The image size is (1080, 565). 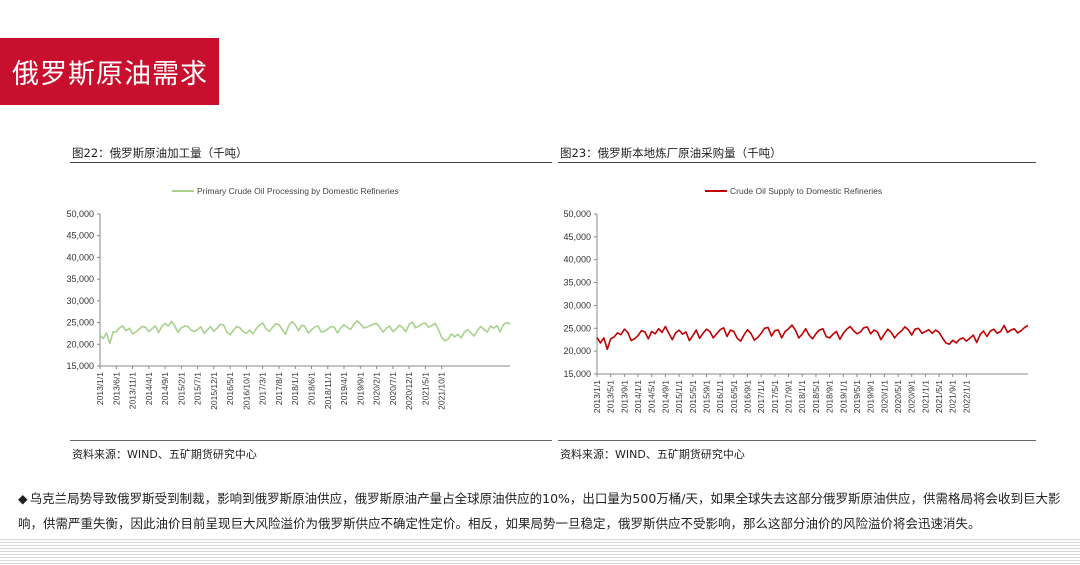 What do you see at coordinates (797, 440) in the screenshot?
I see `right-bottom-rule` at bounding box center [797, 440].